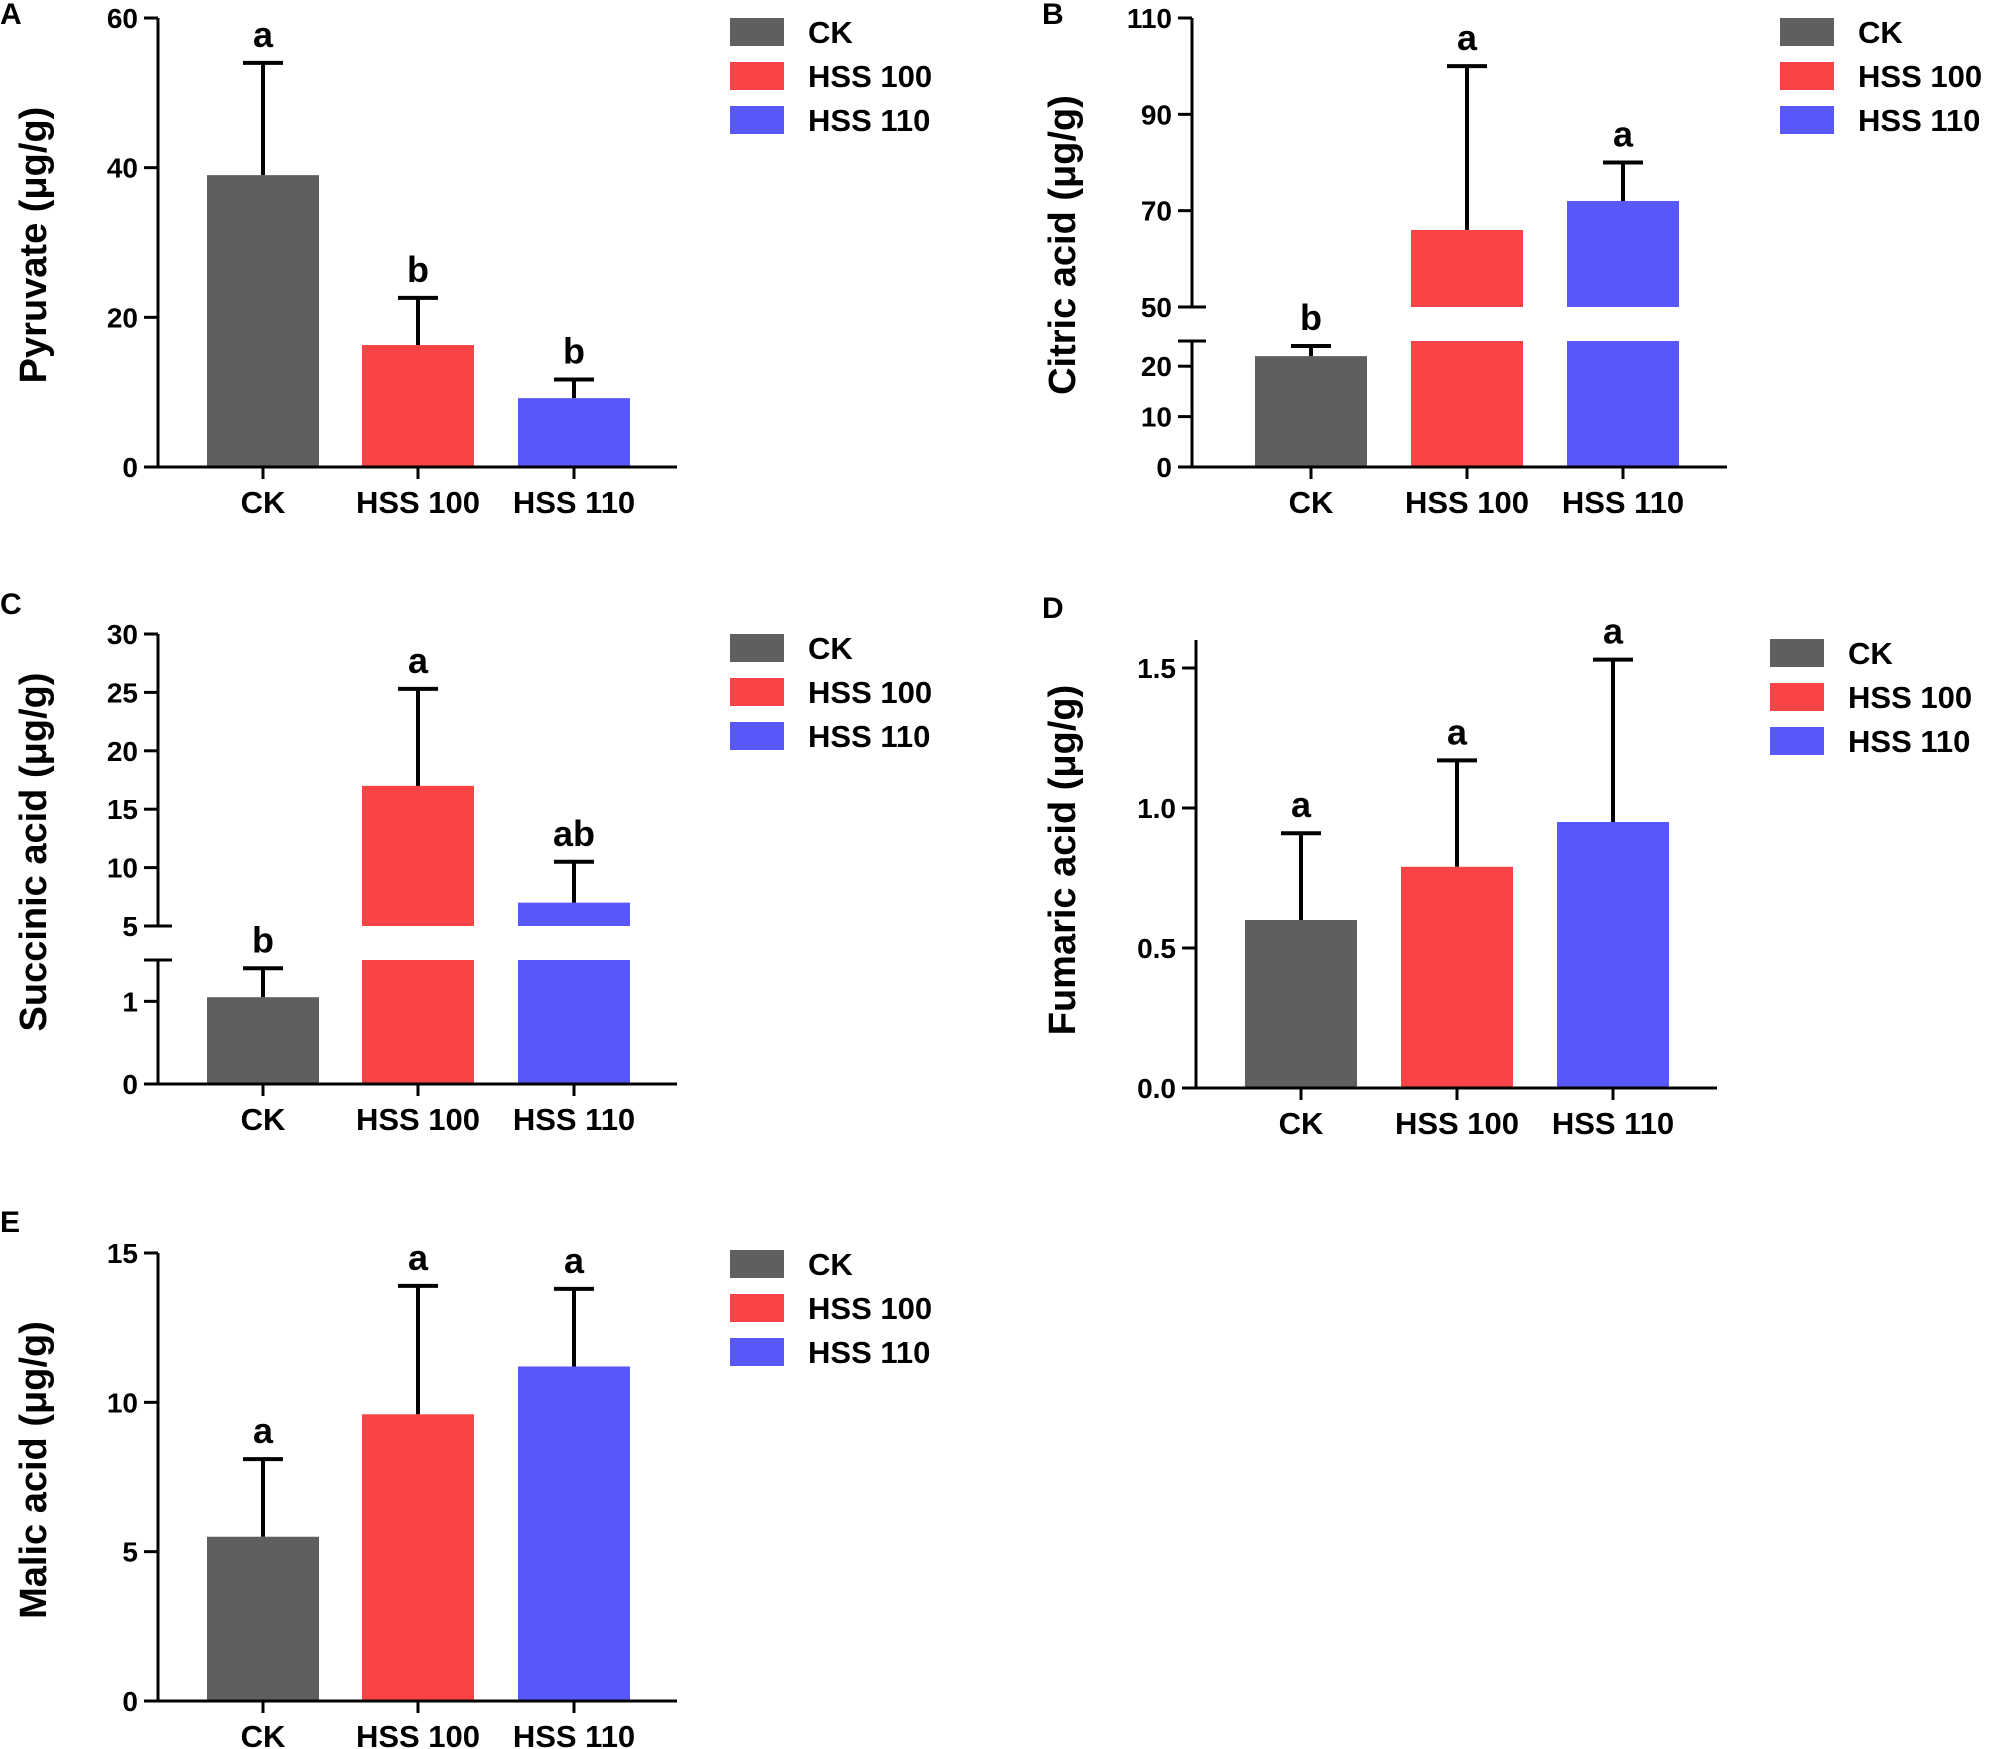  Describe the element at coordinates (1156, 211) in the screenshot. I see `y-tick-label: 70` at that location.